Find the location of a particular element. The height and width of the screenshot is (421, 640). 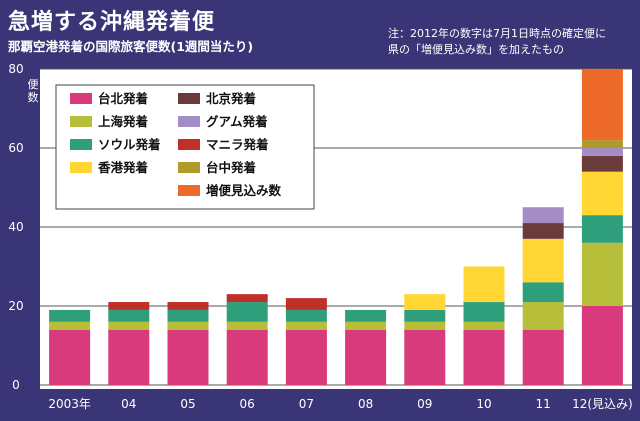

legend-label: グアム発着 is located at coordinates (237, 121).